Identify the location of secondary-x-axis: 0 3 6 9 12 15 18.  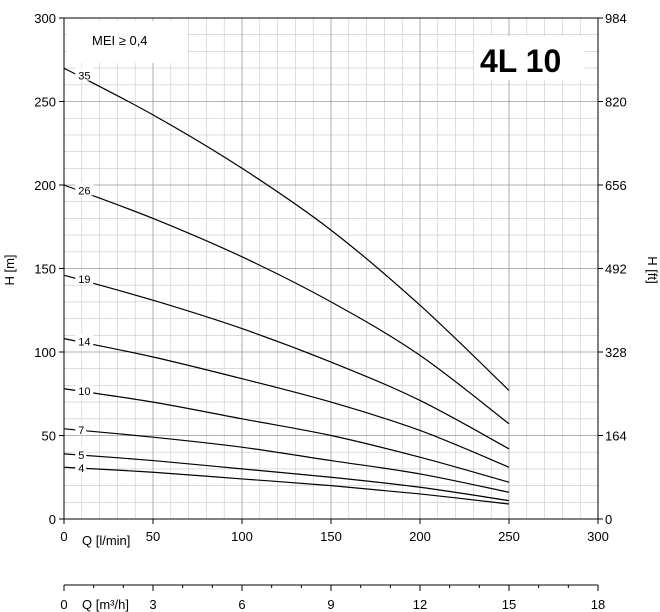
(332, 598).